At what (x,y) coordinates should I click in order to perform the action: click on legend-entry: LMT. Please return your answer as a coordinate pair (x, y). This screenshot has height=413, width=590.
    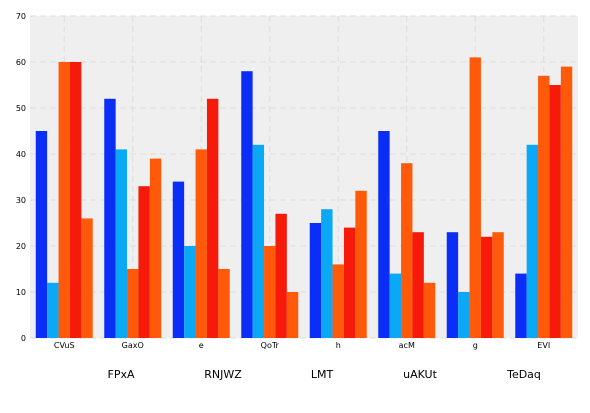
    Looking at the image, I should click on (322, 374).